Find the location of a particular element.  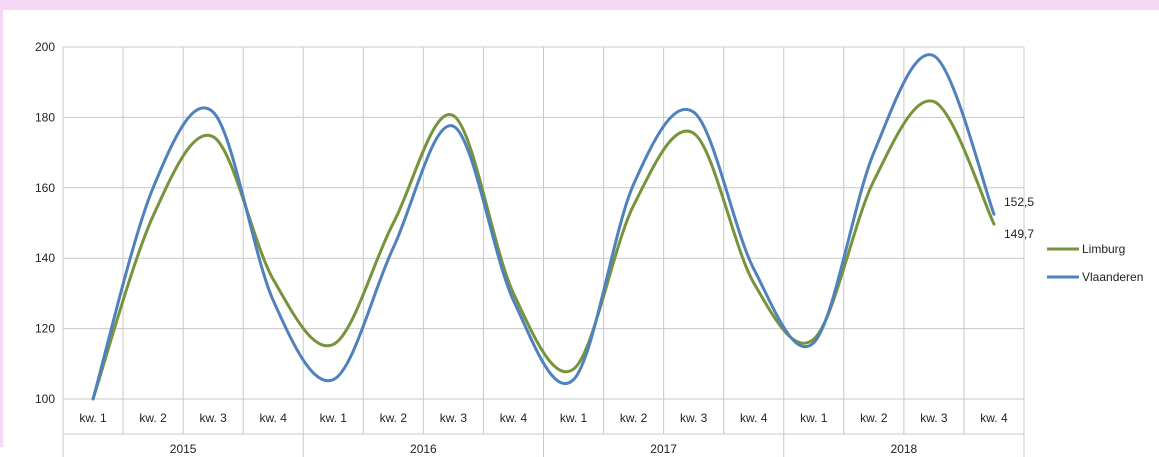

legend-label: Limburg is located at coordinates (1103, 249).